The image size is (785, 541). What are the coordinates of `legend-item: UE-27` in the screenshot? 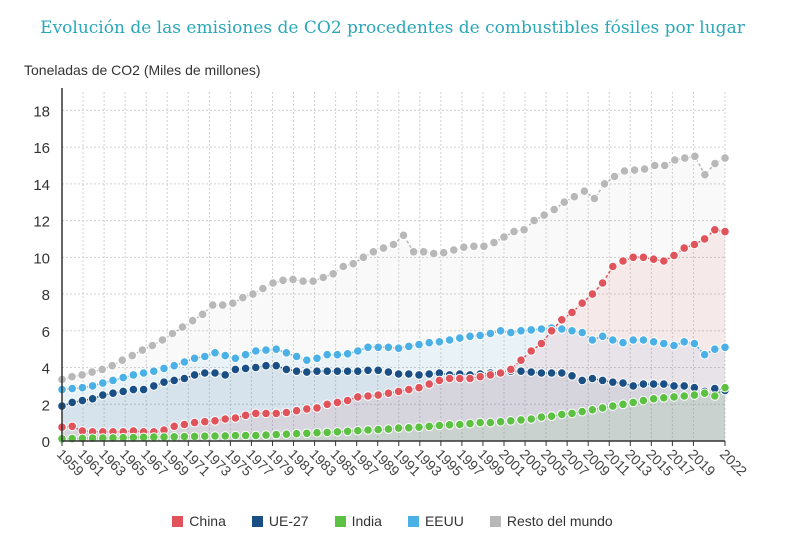 It's located at (280, 521).